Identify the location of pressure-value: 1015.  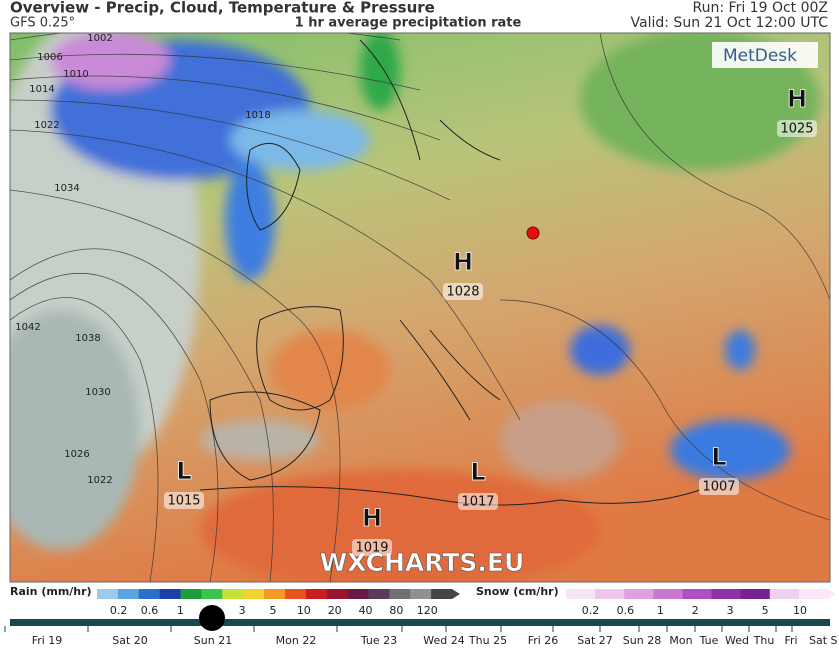
(183, 501).